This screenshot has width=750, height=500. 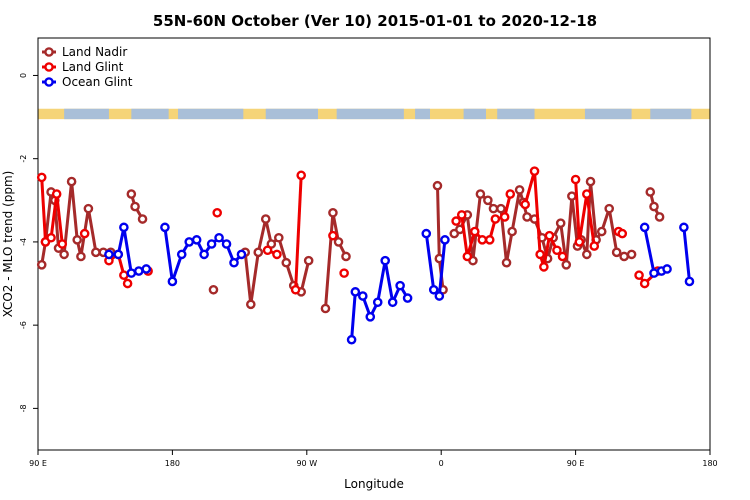 What do you see at coordinates (23, 408) in the screenshot?
I see `y-tick-label: -8` at bounding box center [23, 408].